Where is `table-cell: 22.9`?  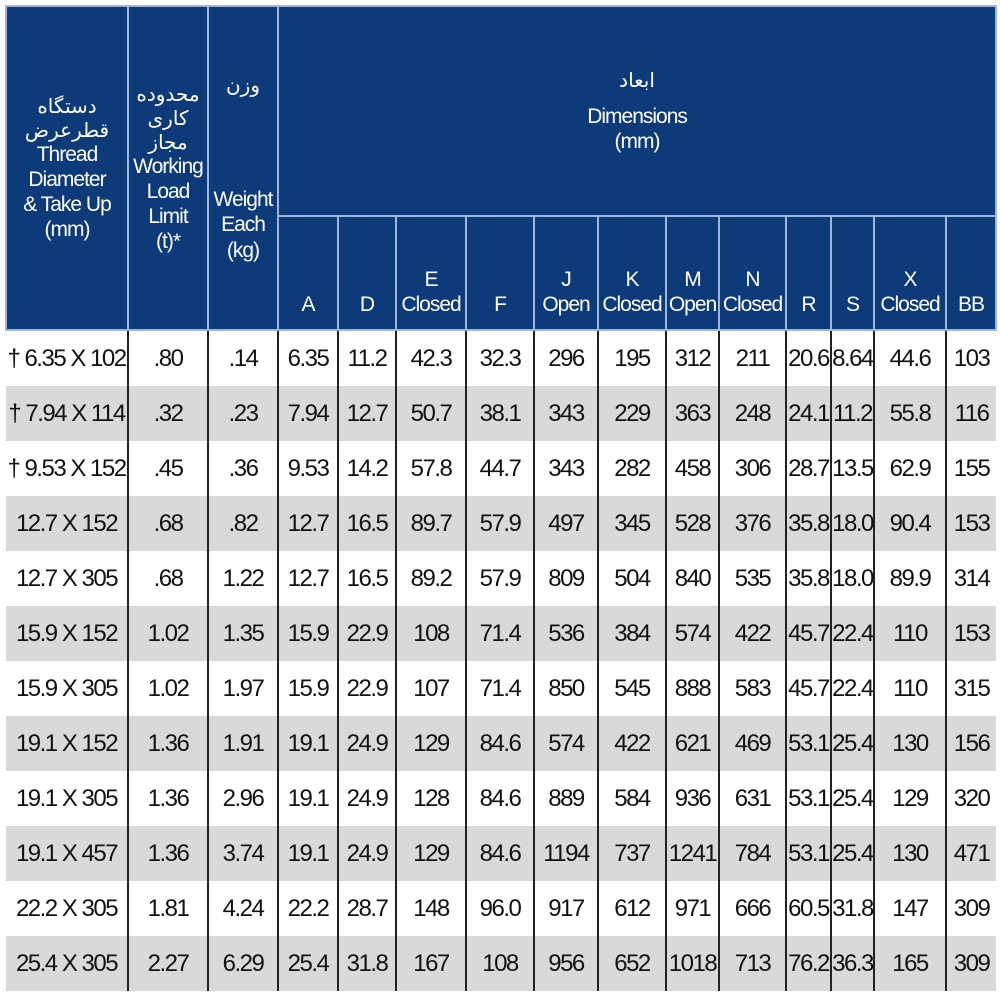
table-cell: 22.9 is located at coordinates (366, 633).